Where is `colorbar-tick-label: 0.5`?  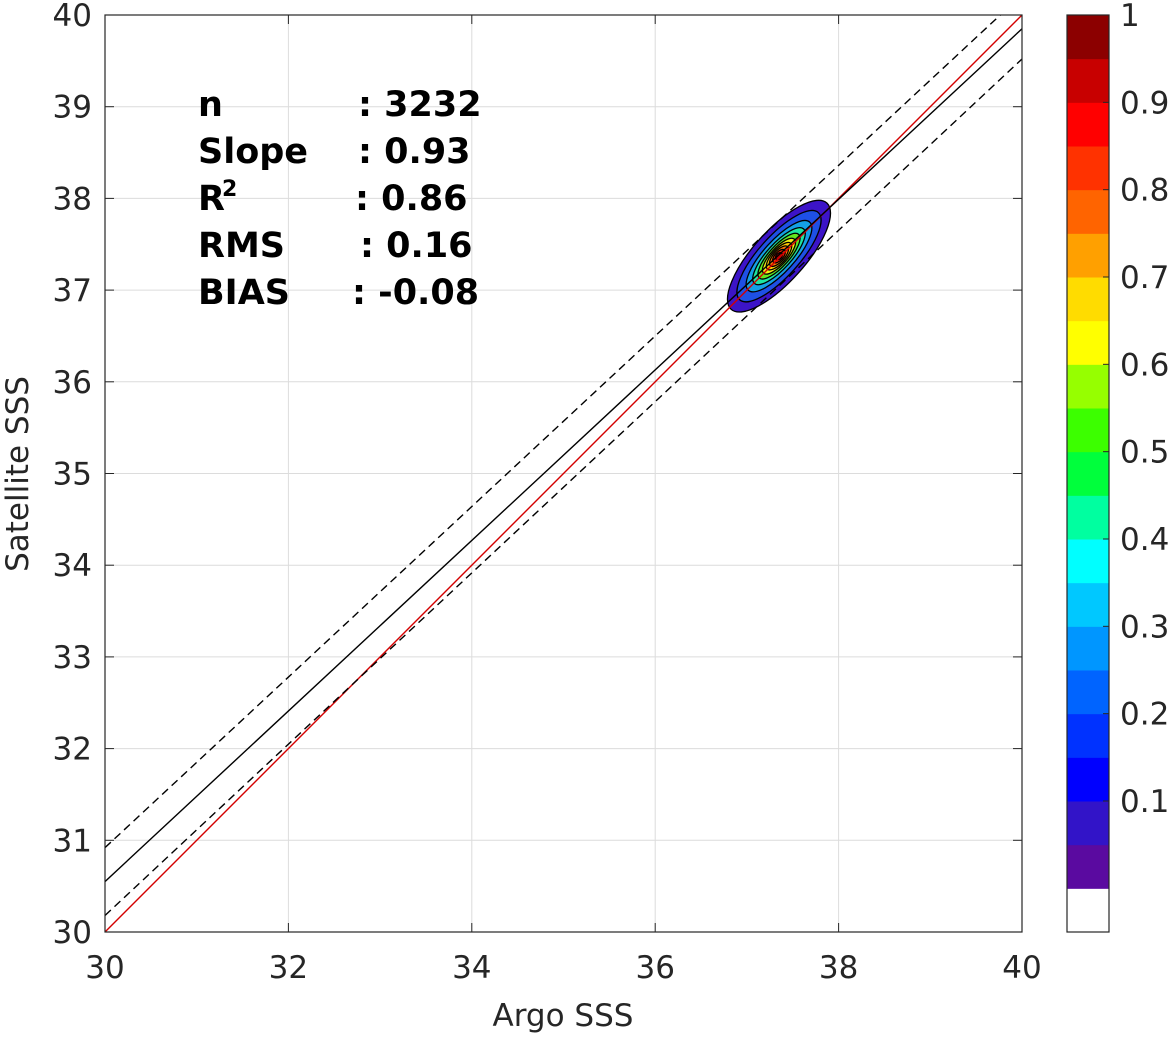 colorbar-tick-label: 0.5 is located at coordinates (1144, 453).